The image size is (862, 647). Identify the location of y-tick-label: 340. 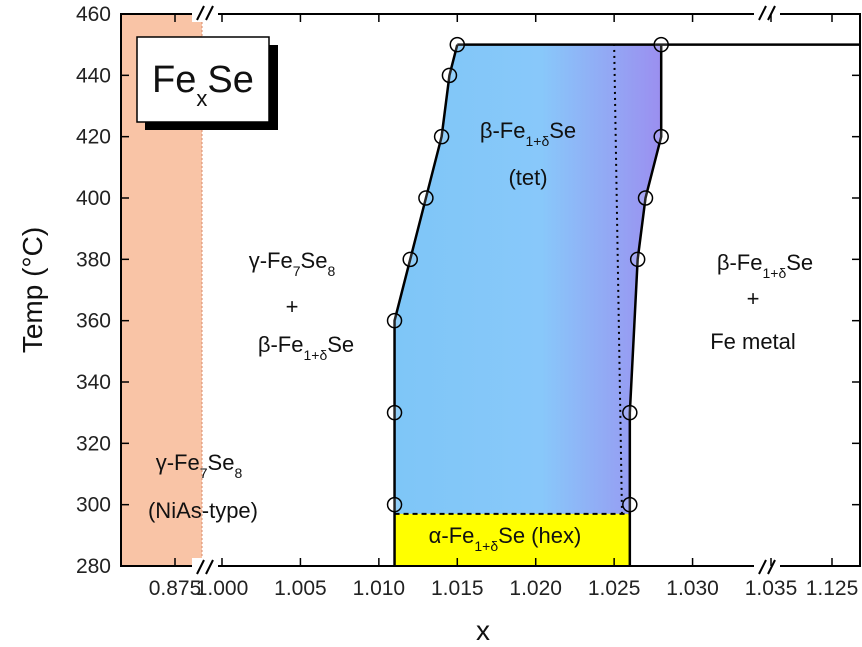
(93, 382).